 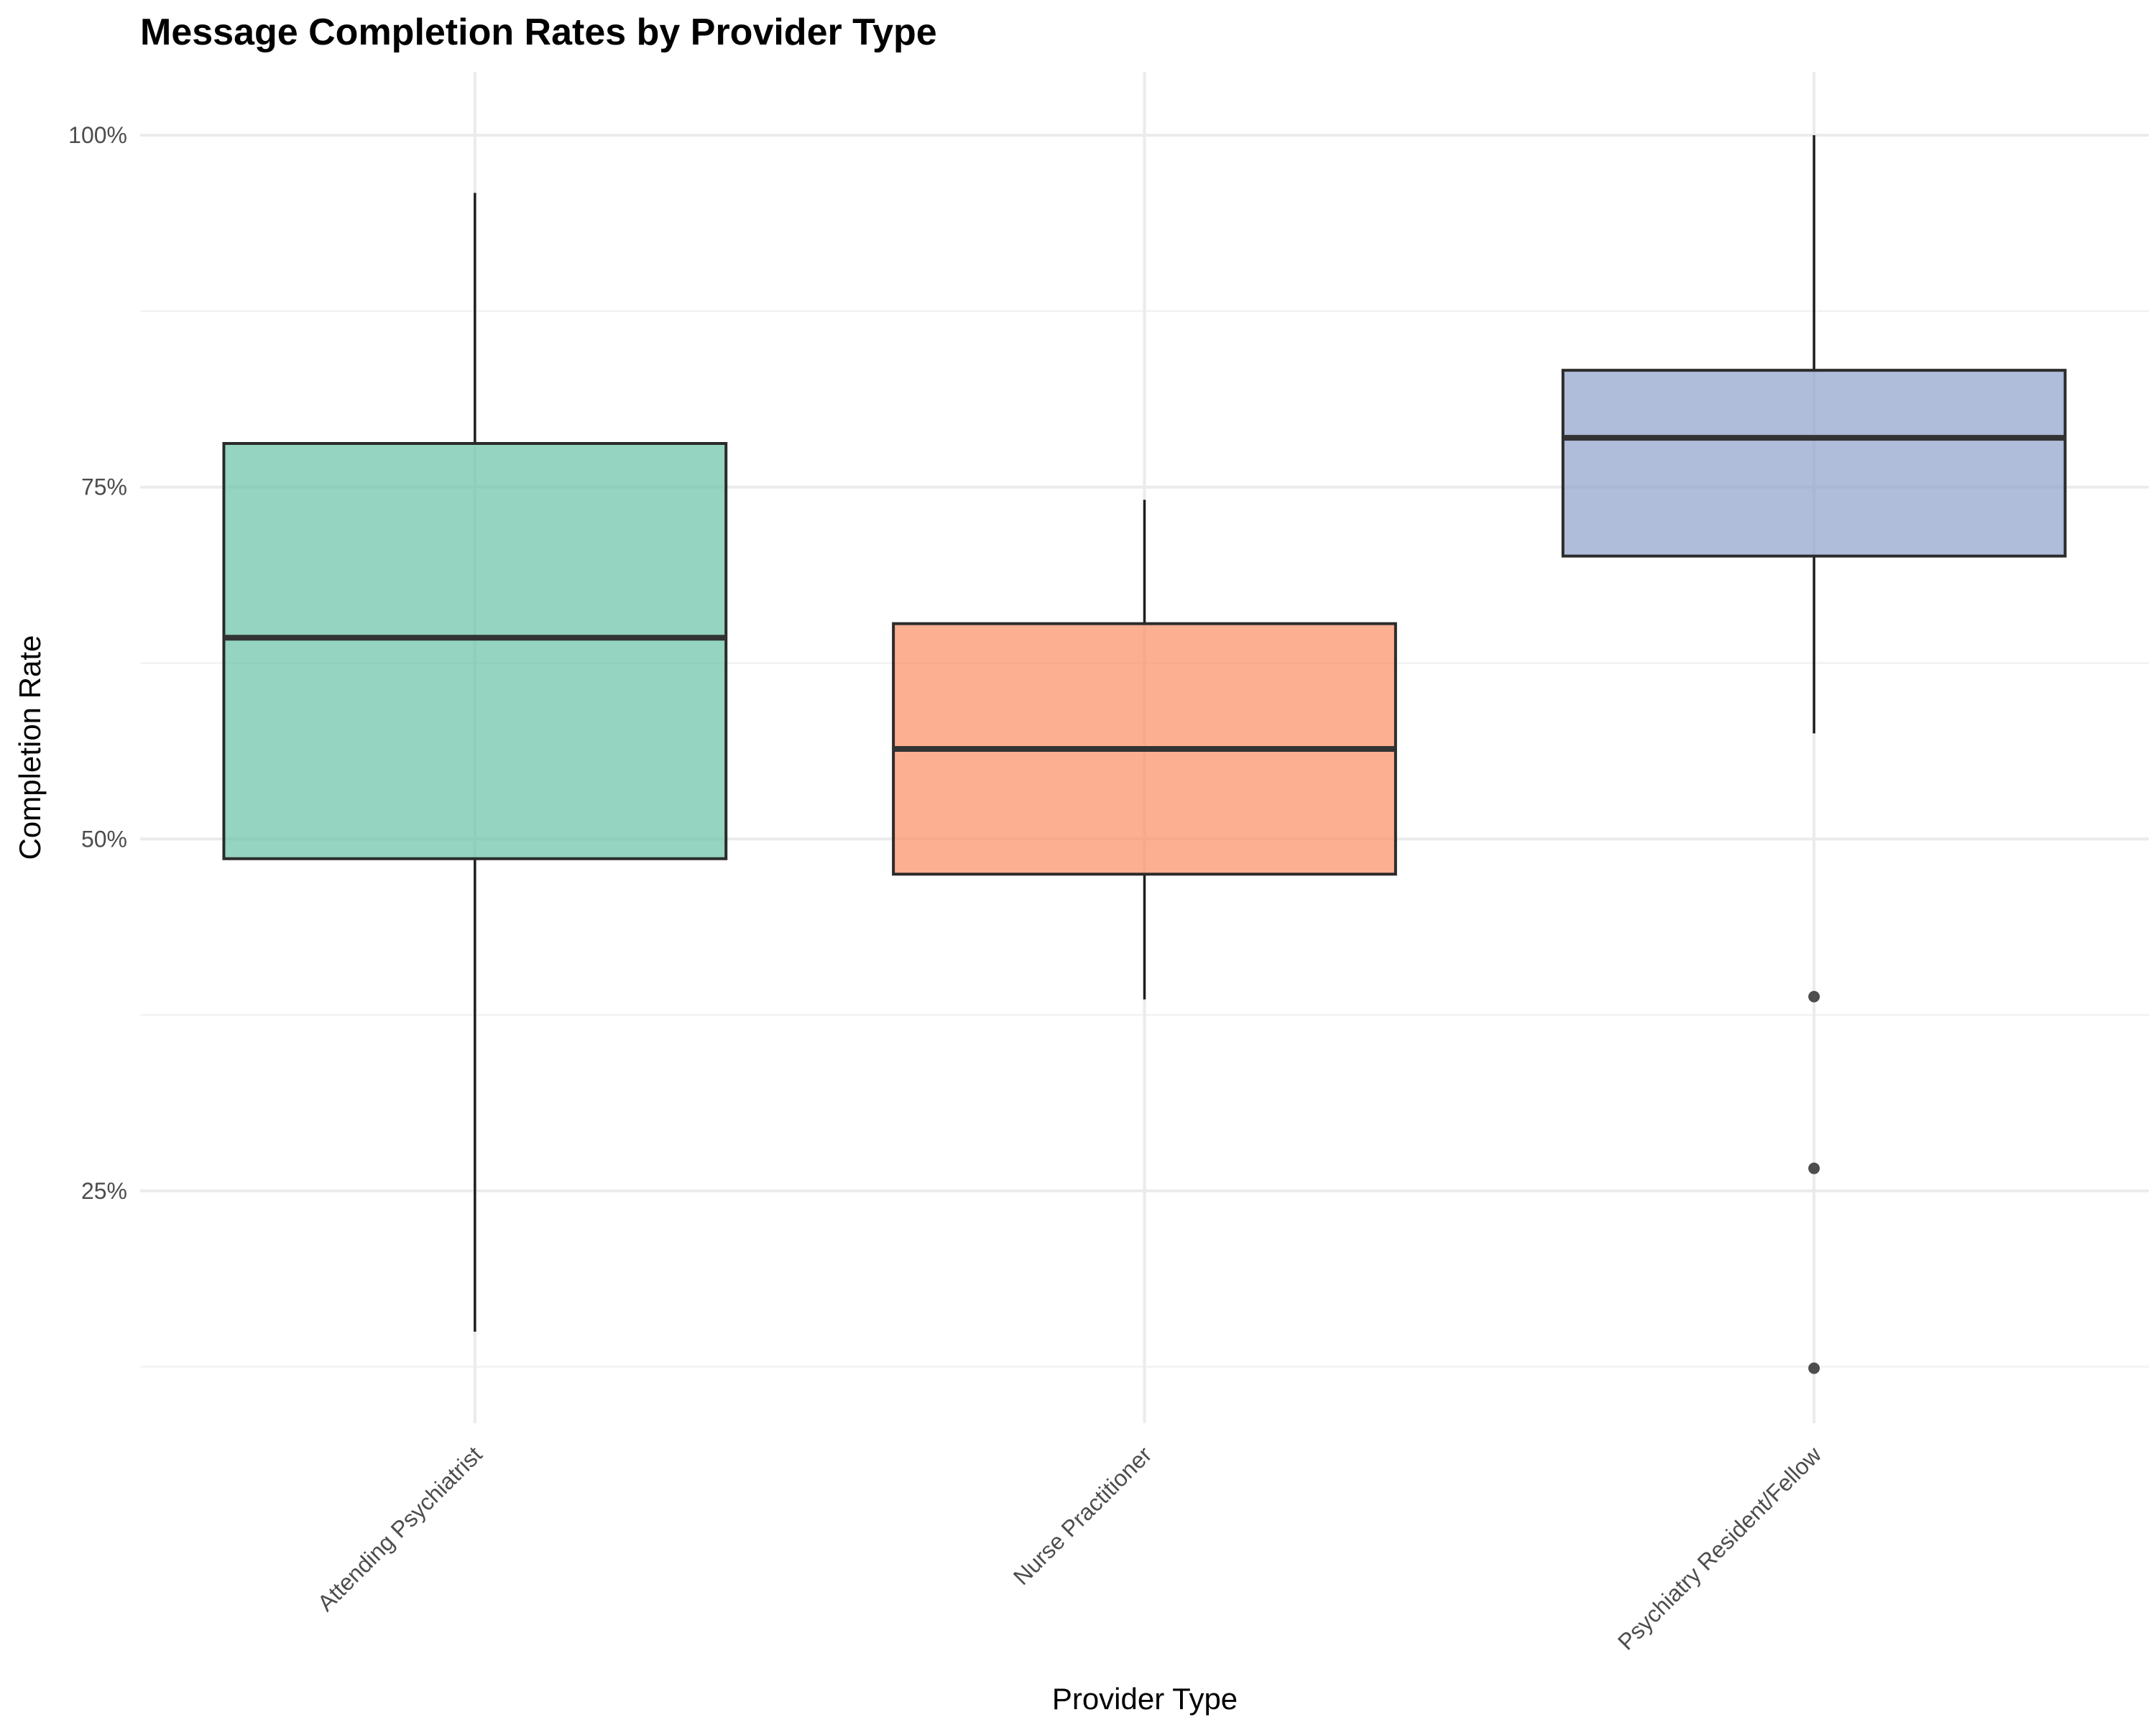 What do you see at coordinates (1720, 1548) in the screenshot?
I see `x-tick-label: Psychiatry Resident/Fellow` at bounding box center [1720, 1548].